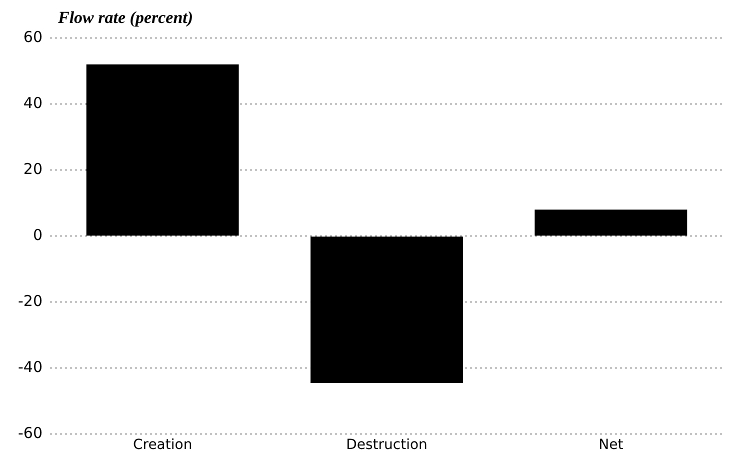  I want to click on y-tick-label: -60, so click(30, 433).